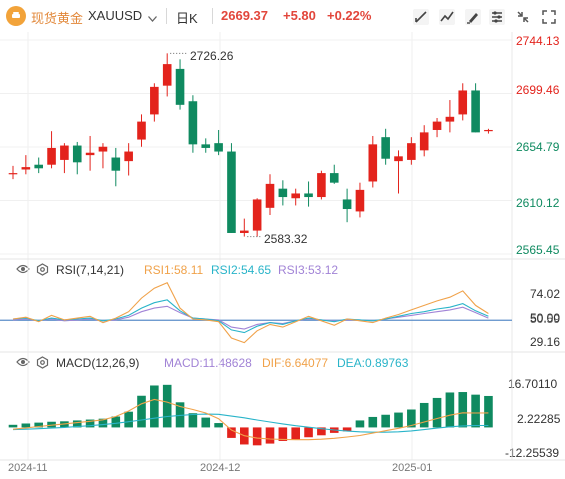 The image size is (565, 479). I want to click on last-price: 2669.37, so click(244, 15).